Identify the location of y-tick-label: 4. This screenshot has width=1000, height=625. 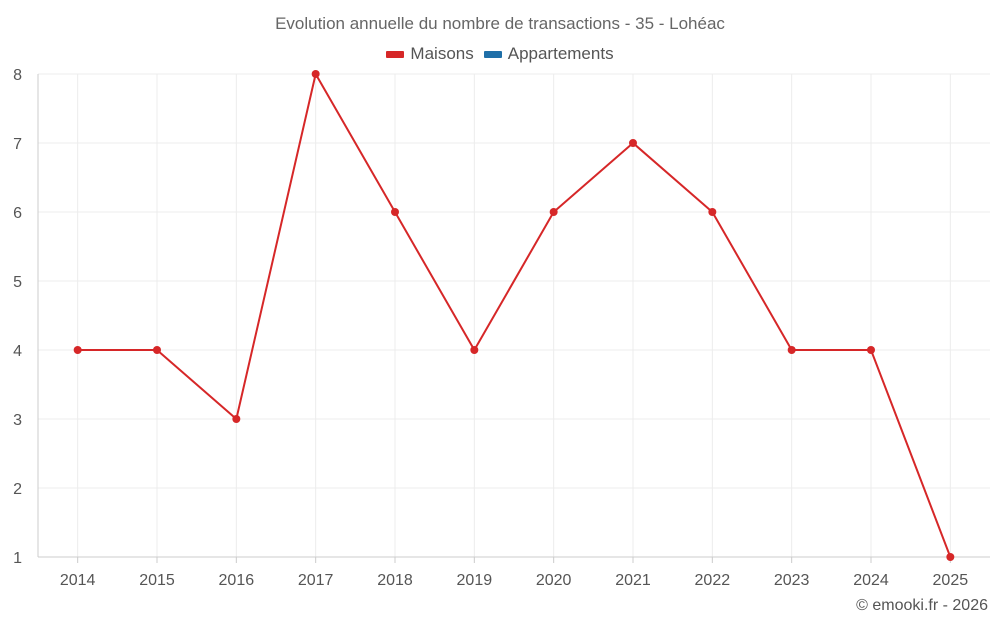
(17, 351).